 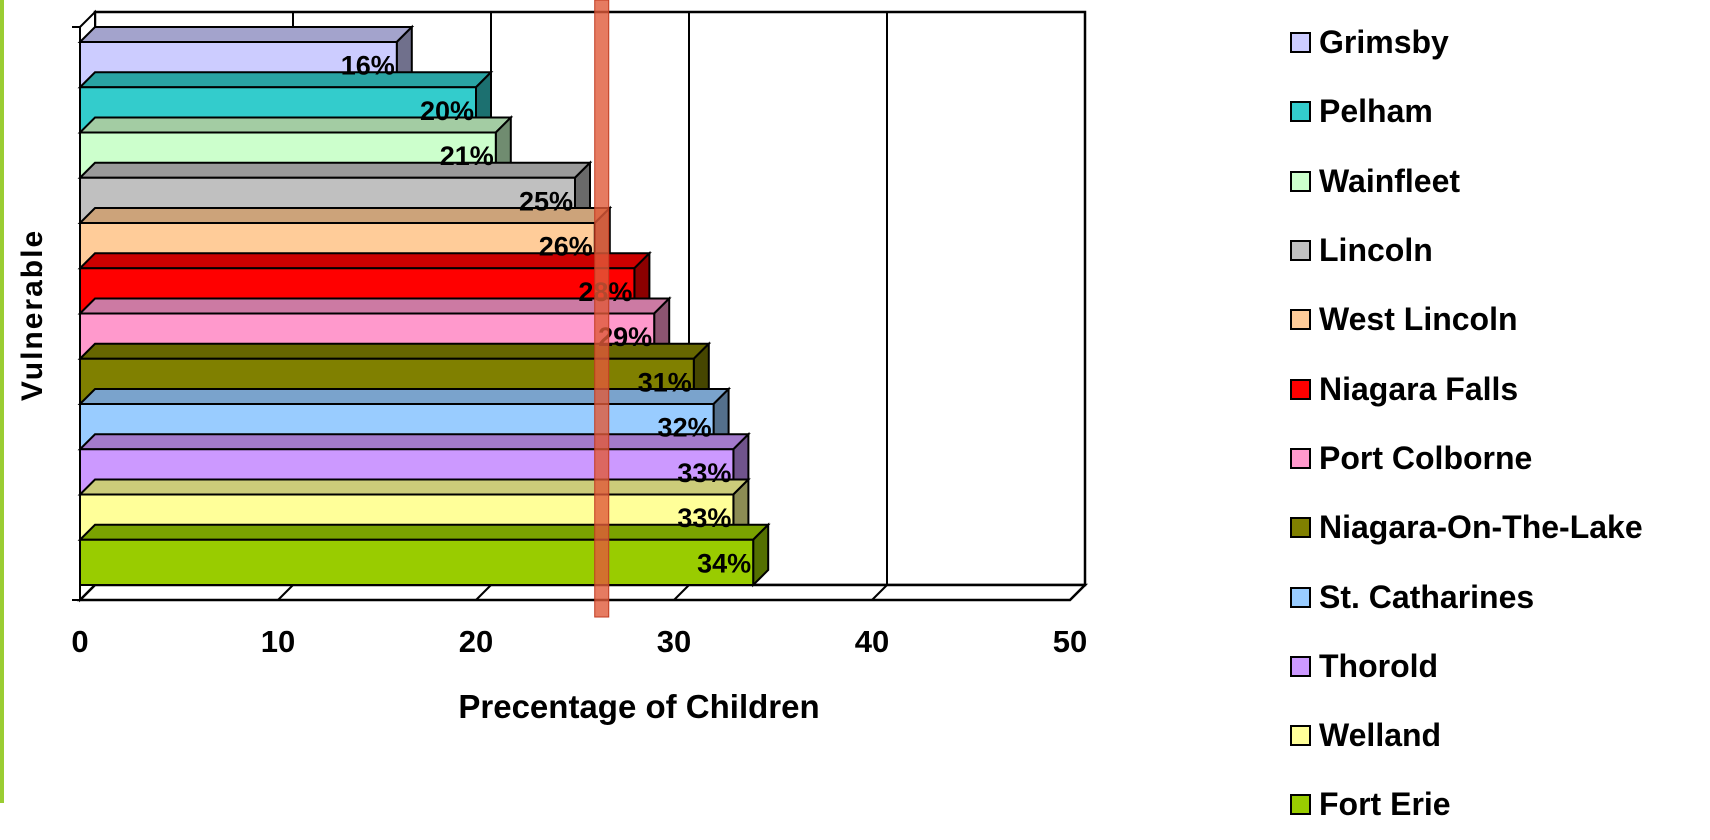 I want to click on legend-item: Lincoln, so click(x=1497, y=250).